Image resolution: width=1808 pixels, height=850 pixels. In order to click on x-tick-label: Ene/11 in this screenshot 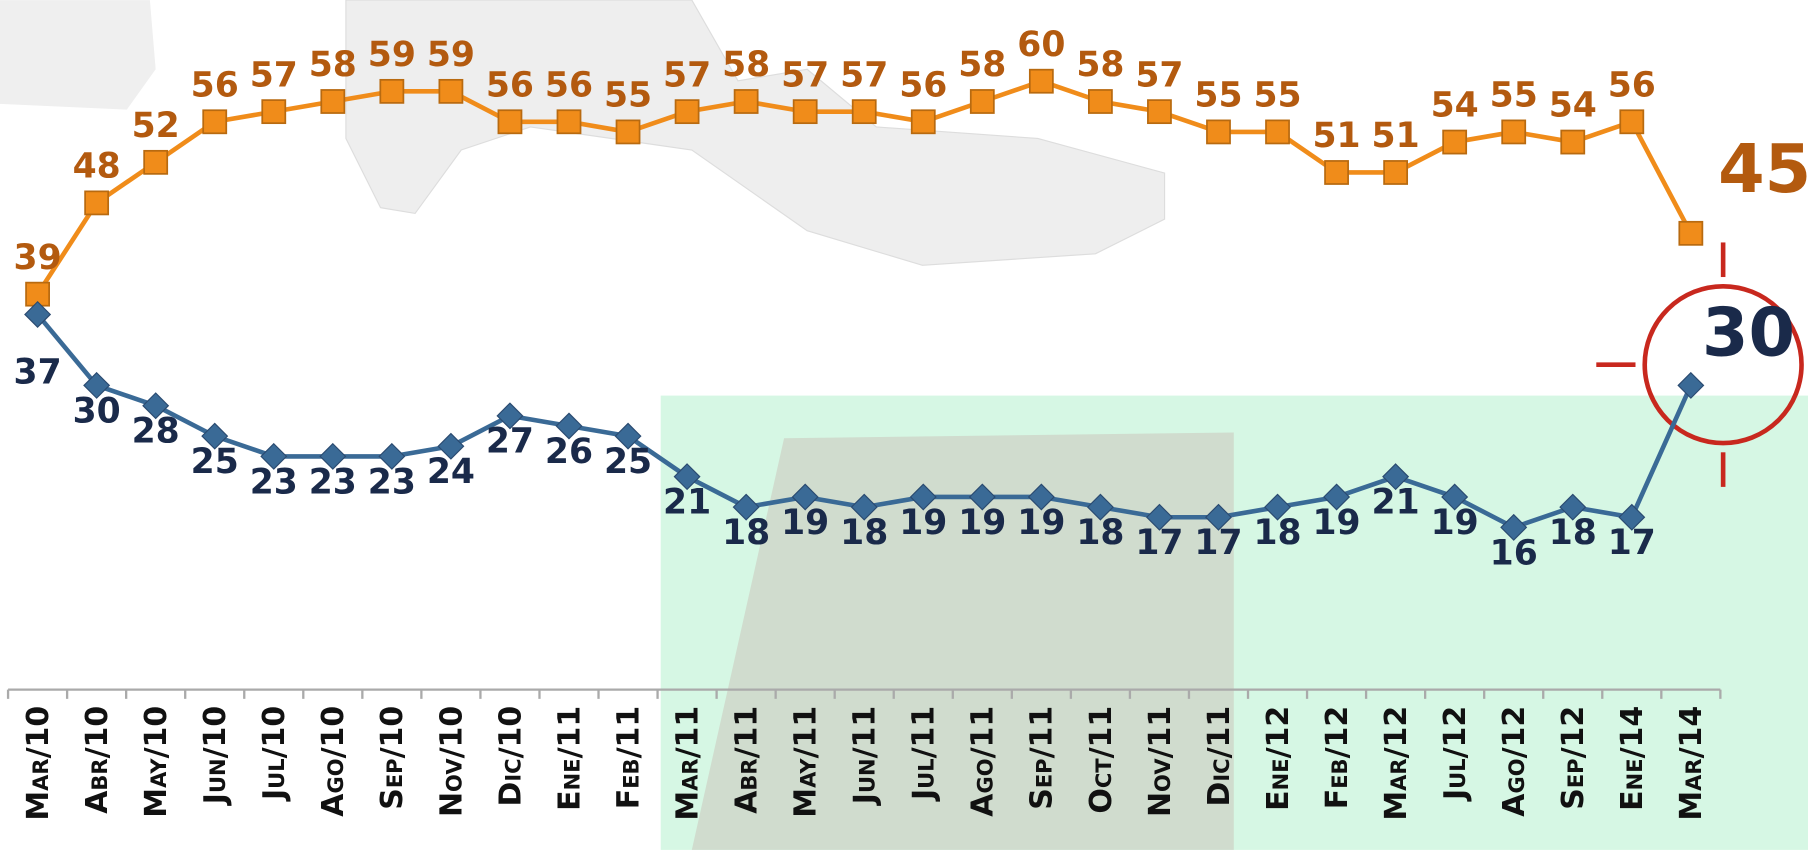, I will do `click(569, 758)`.